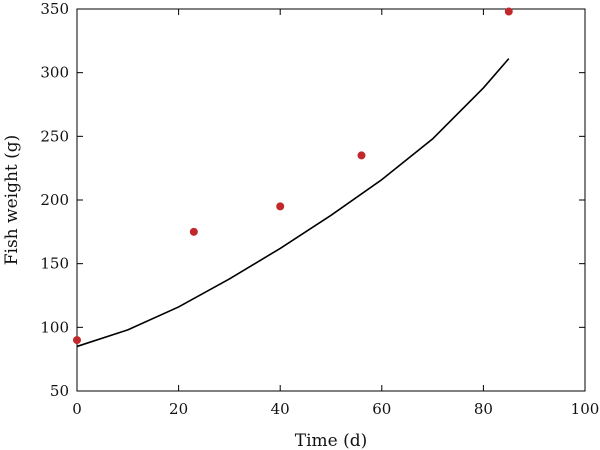  What do you see at coordinates (280, 409) in the screenshot?
I see `x-tick-label: 40` at bounding box center [280, 409].